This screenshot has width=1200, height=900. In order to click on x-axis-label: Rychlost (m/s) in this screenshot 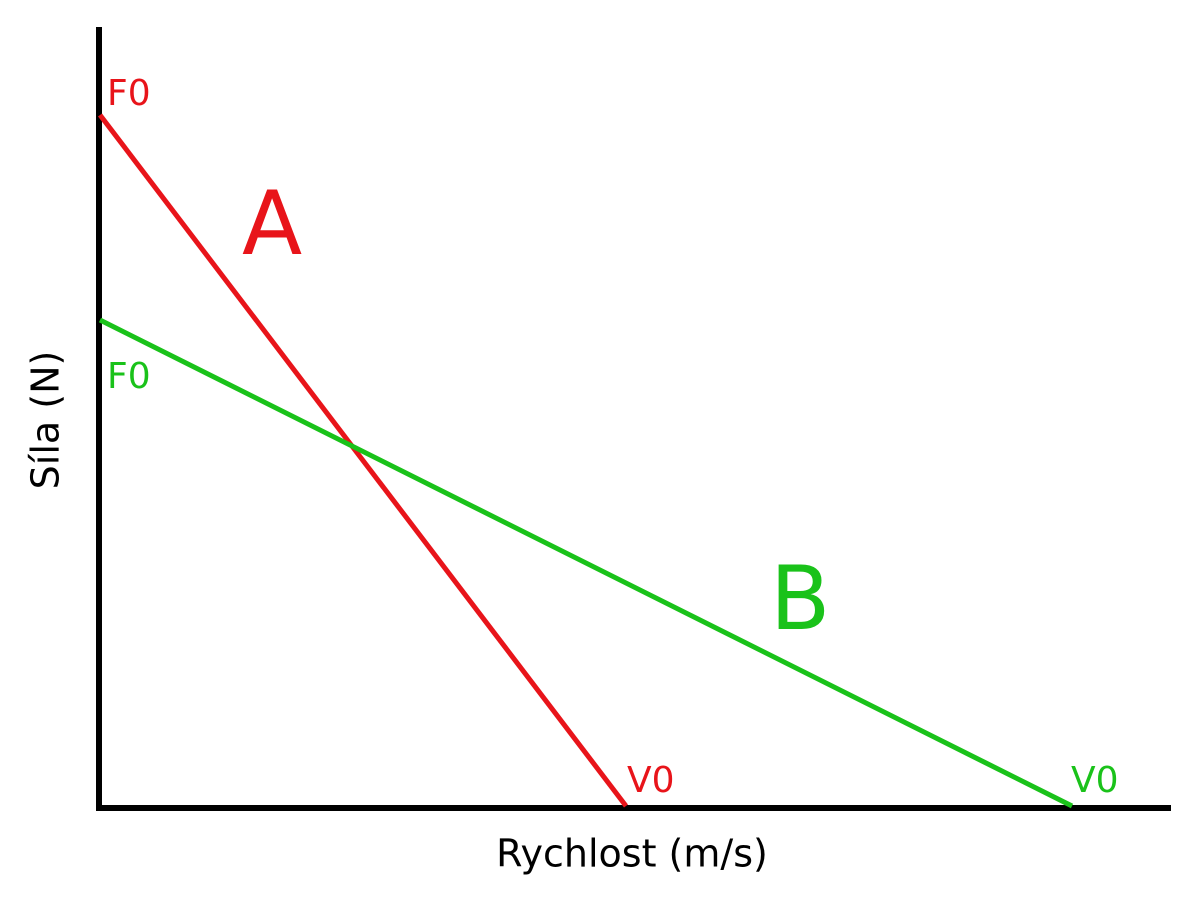, I will do `click(632, 854)`.